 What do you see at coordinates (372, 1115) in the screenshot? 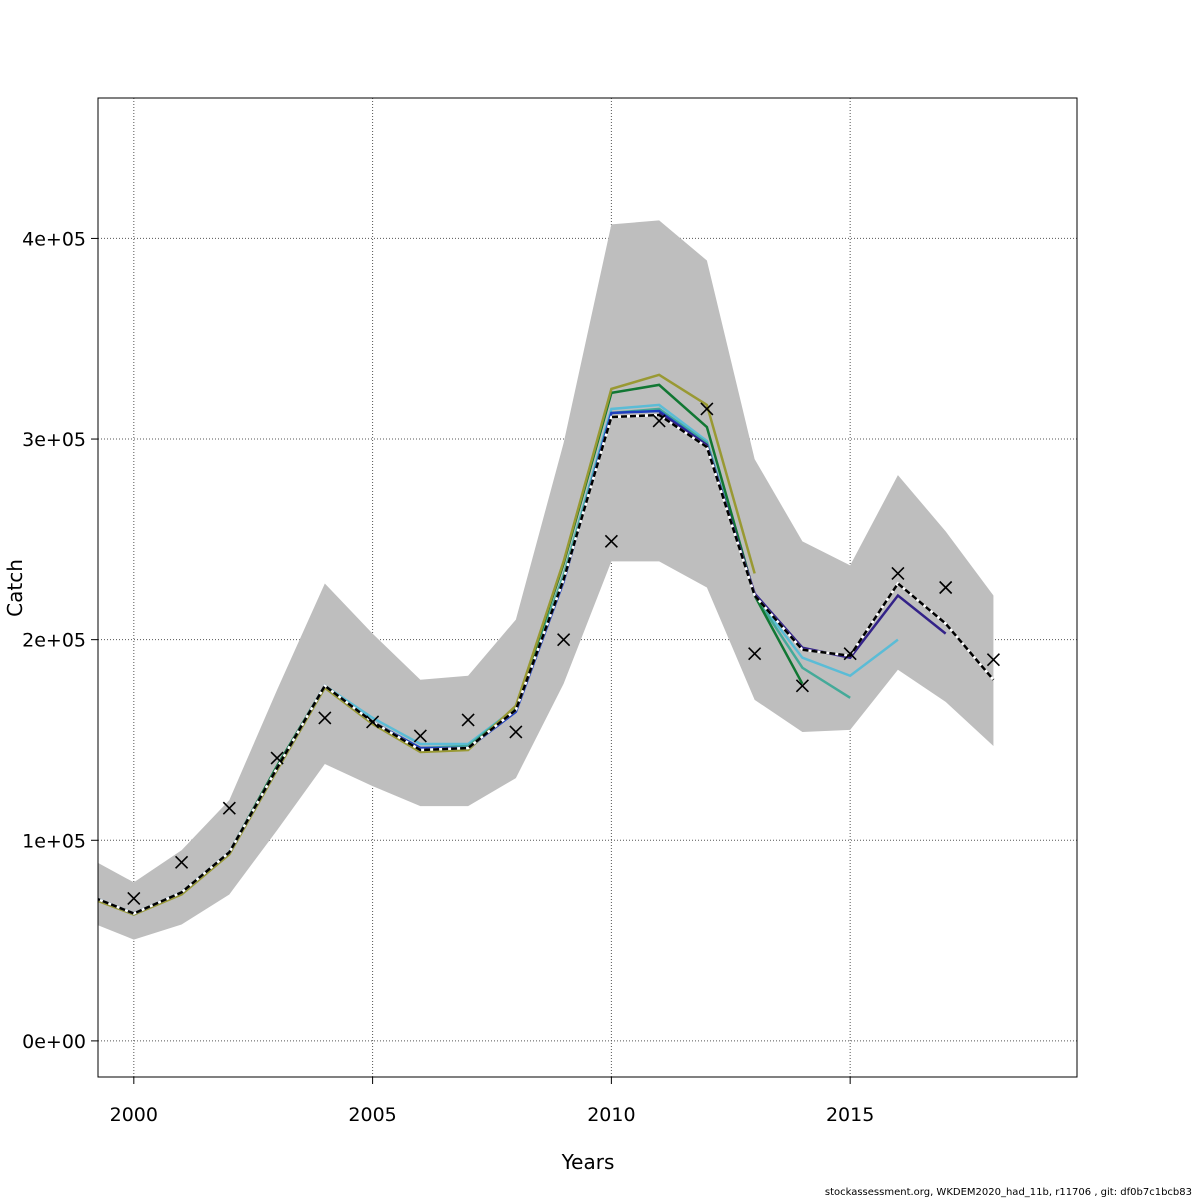
I see `x-tick-label-1: 2005` at bounding box center [372, 1115].